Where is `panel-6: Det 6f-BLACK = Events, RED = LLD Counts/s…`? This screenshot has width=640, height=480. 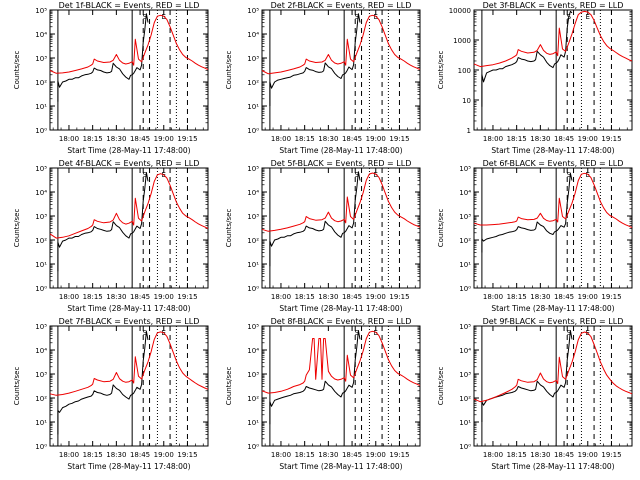 panel-6: Det 6f-BLACK = Events, RED = LLD Counts/s… is located at coordinates (535, 236).